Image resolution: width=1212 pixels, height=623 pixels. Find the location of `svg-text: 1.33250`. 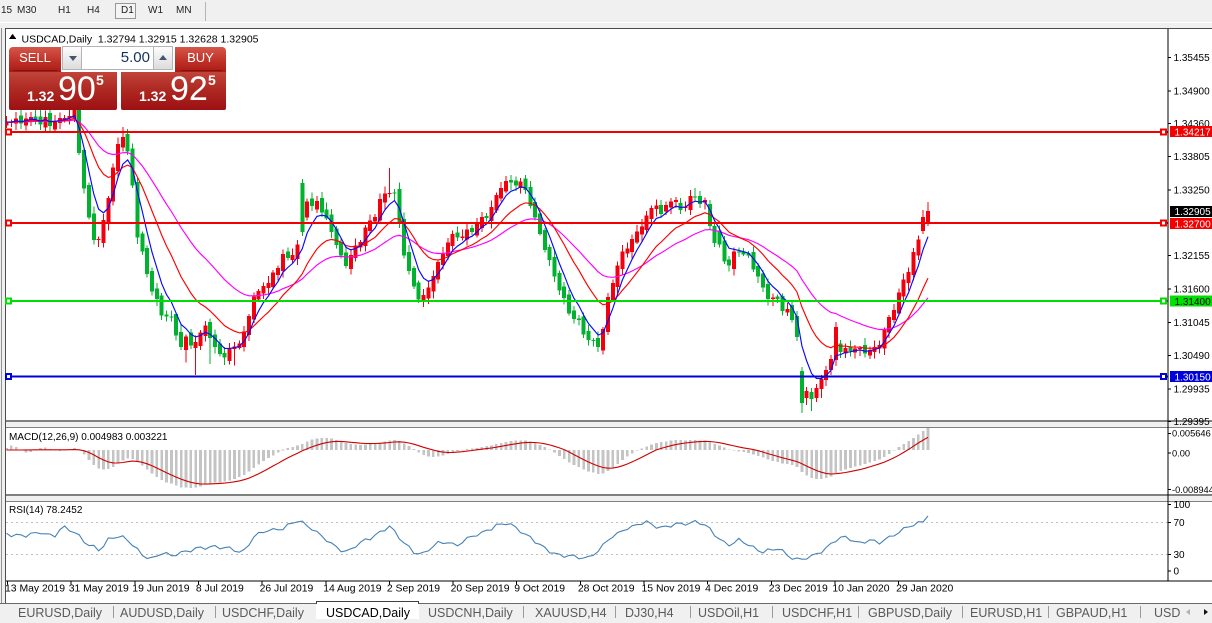

svg-text: 1.33250 is located at coordinates (1192, 191).